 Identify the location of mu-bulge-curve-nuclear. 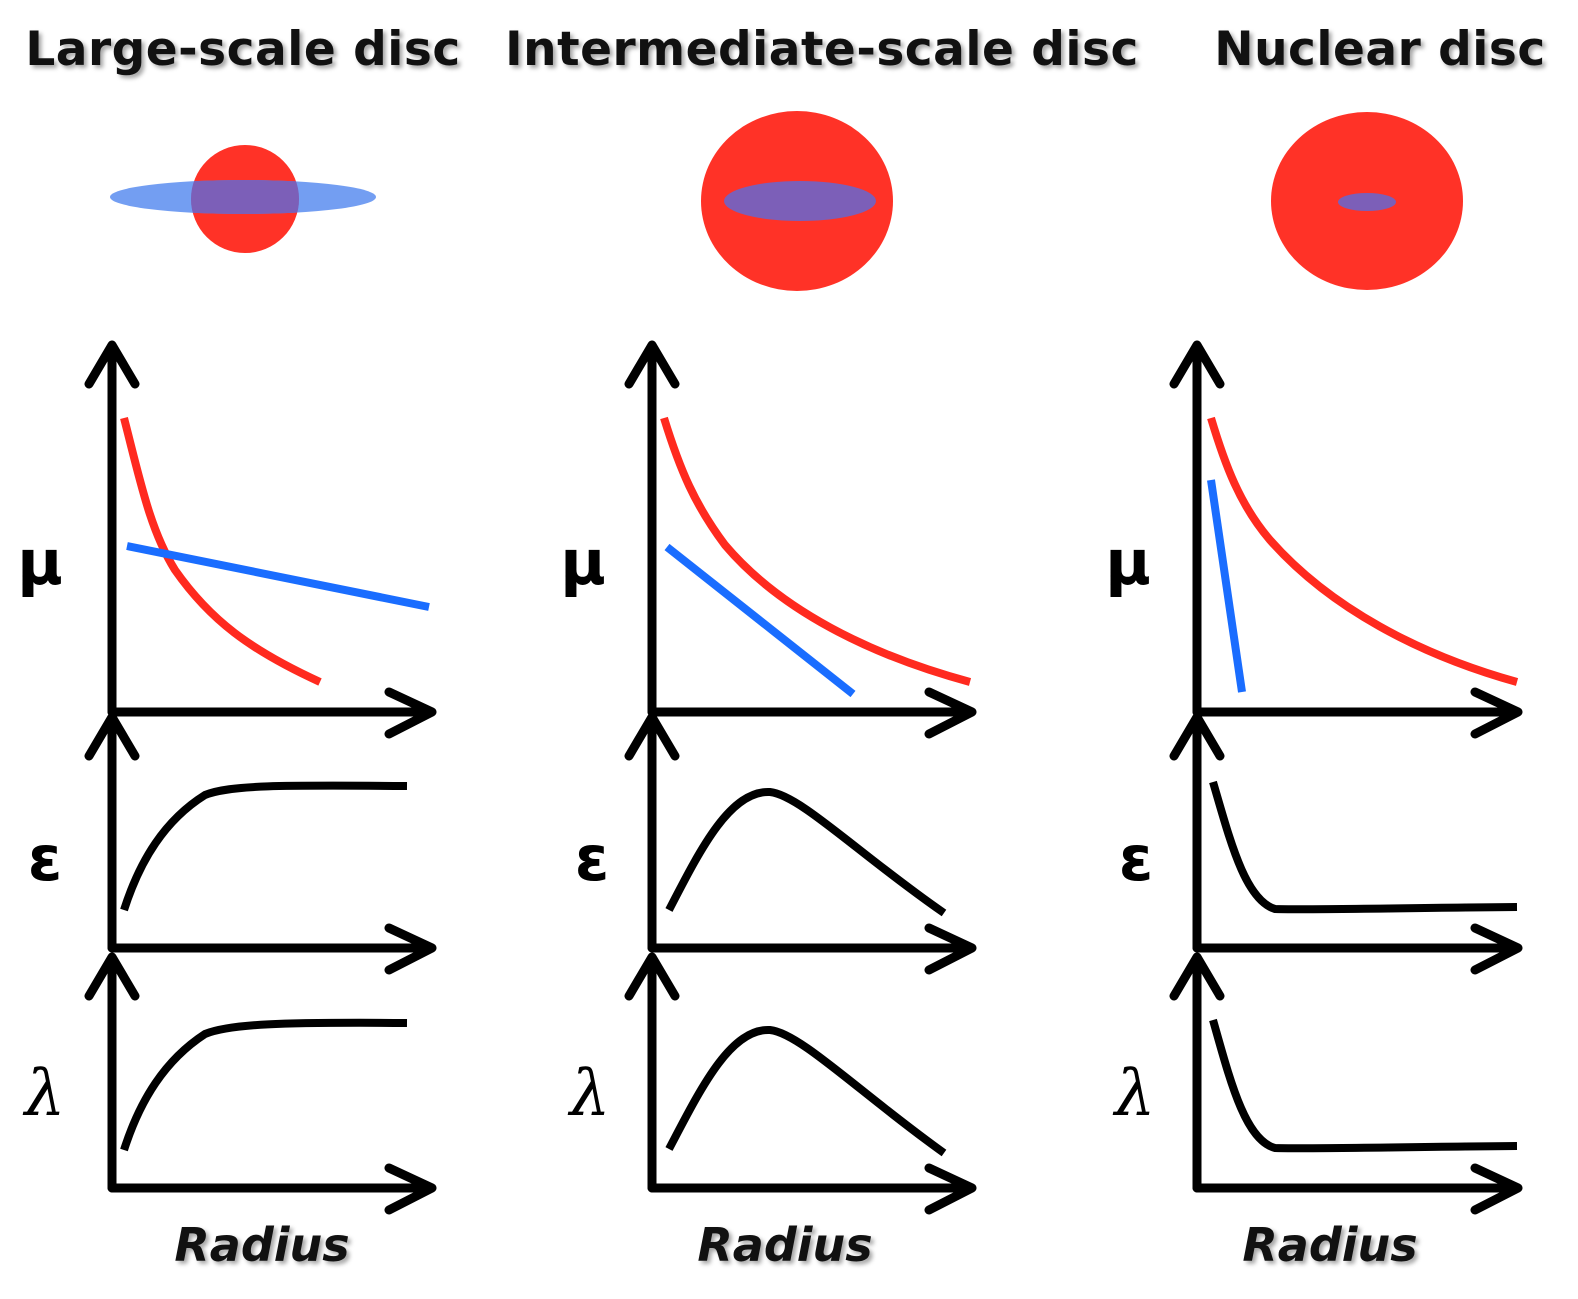
(1363, 551).